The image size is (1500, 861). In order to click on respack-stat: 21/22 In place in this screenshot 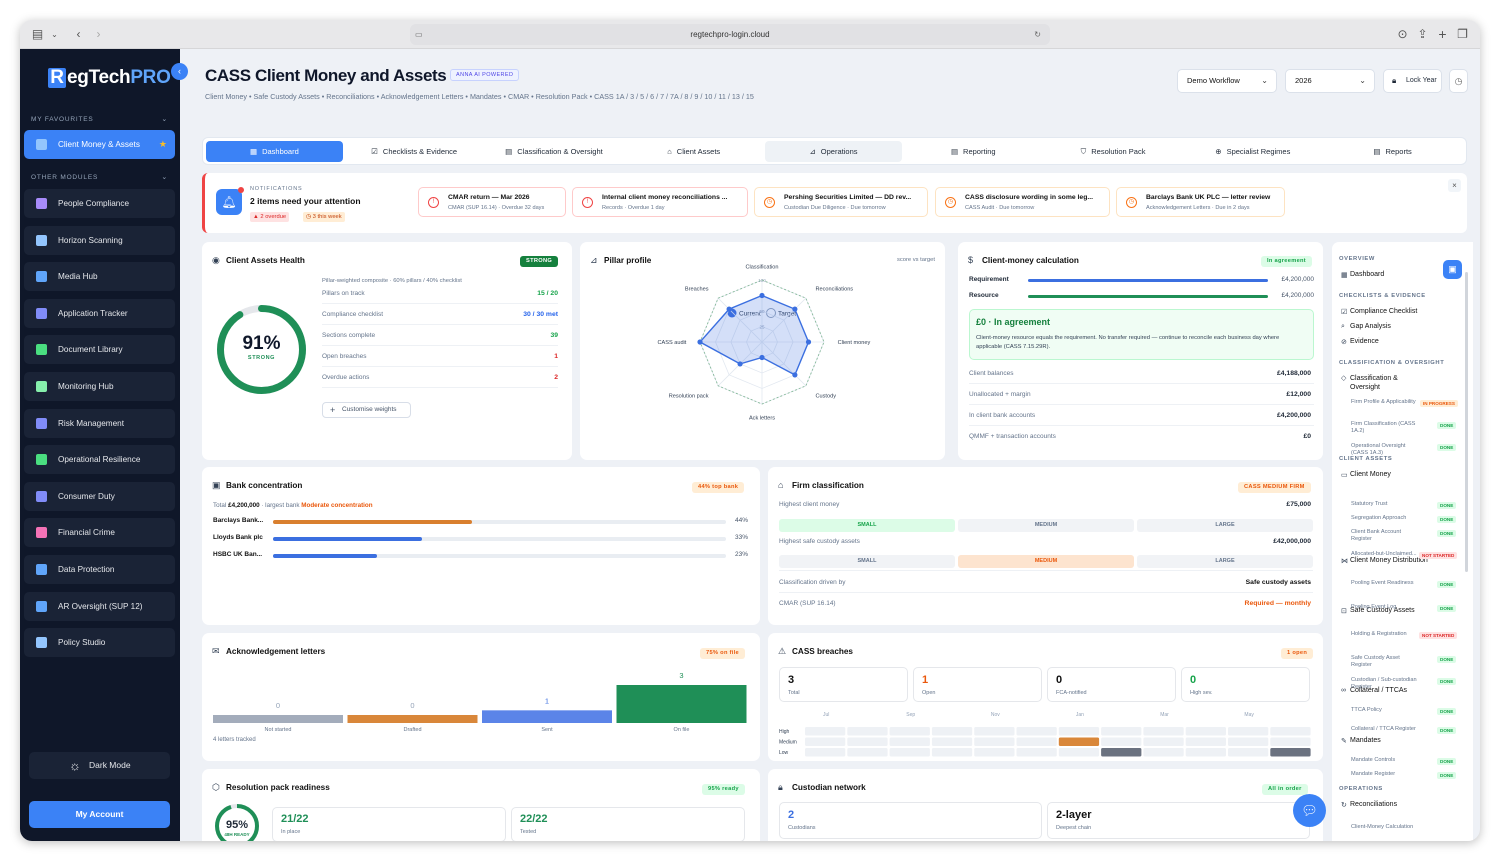, I will do `click(389, 824)`.